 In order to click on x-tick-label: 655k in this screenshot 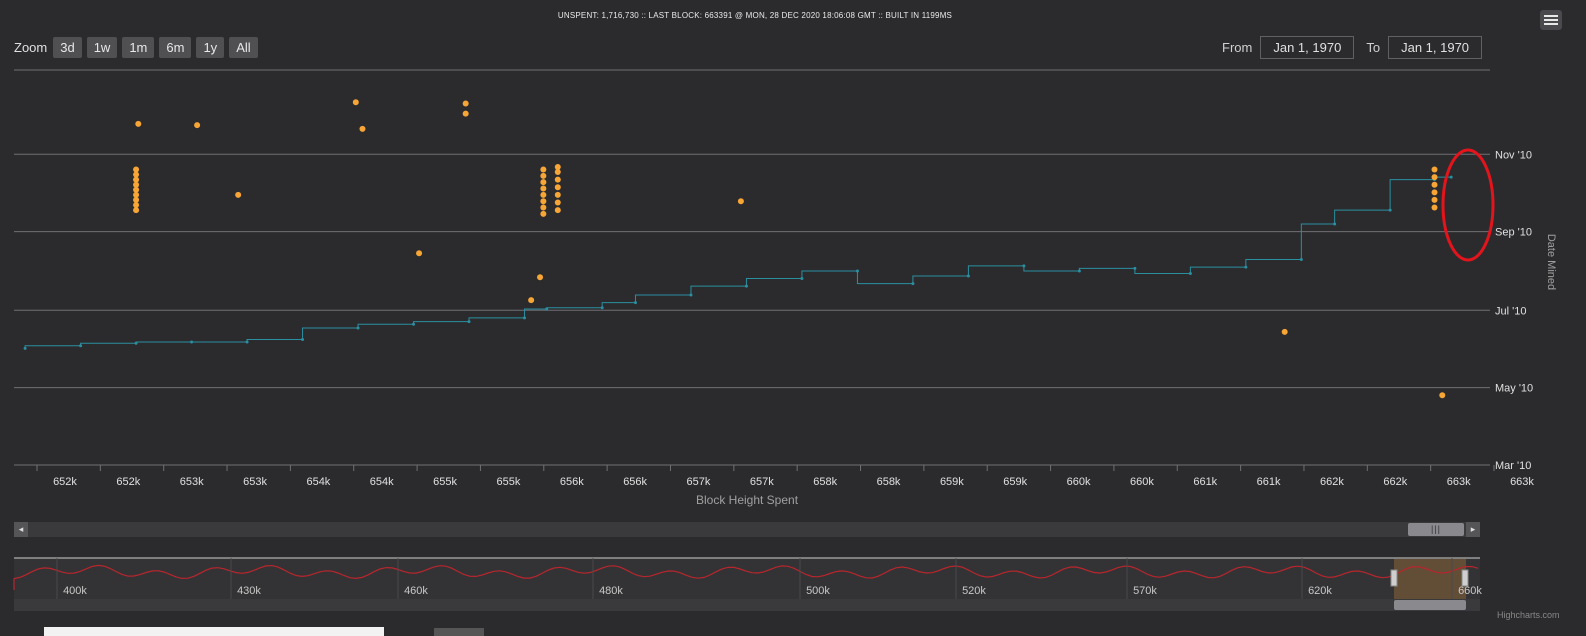, I will do `click(445, 482)`.